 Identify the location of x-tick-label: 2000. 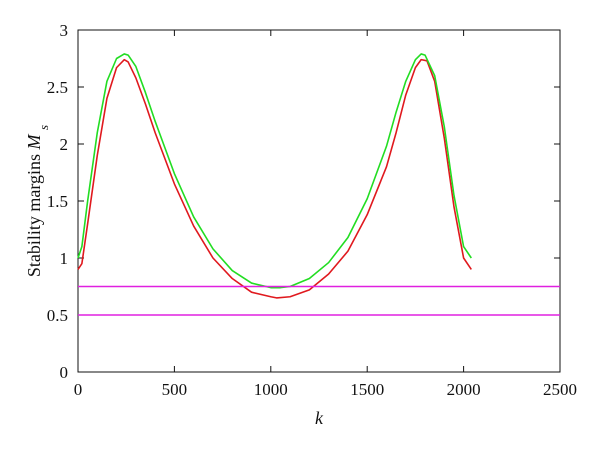
(464, 389).